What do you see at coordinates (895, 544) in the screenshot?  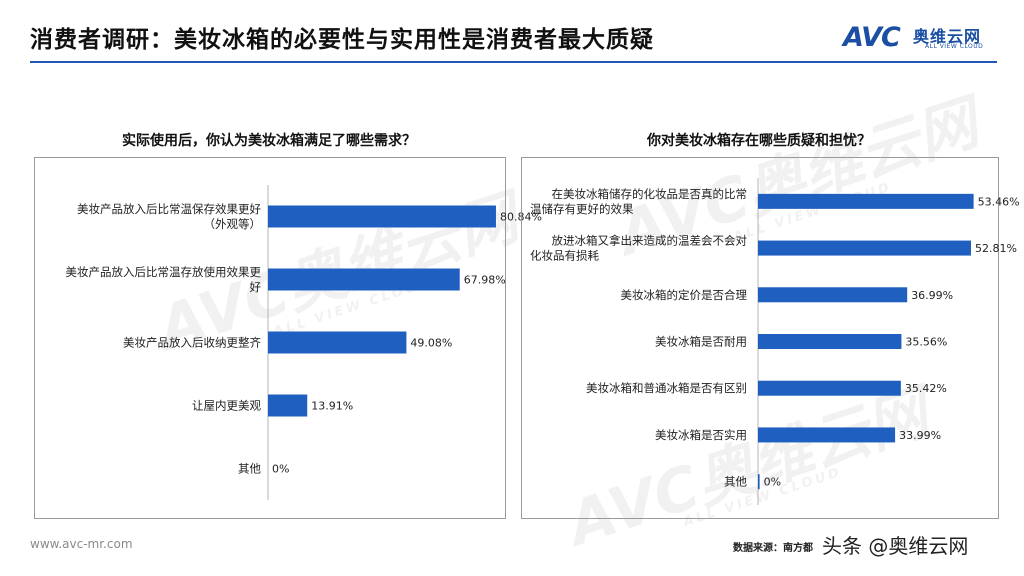 I see `footer-stamp: 头条 @奥维云网` at bounding box center [895, 544].